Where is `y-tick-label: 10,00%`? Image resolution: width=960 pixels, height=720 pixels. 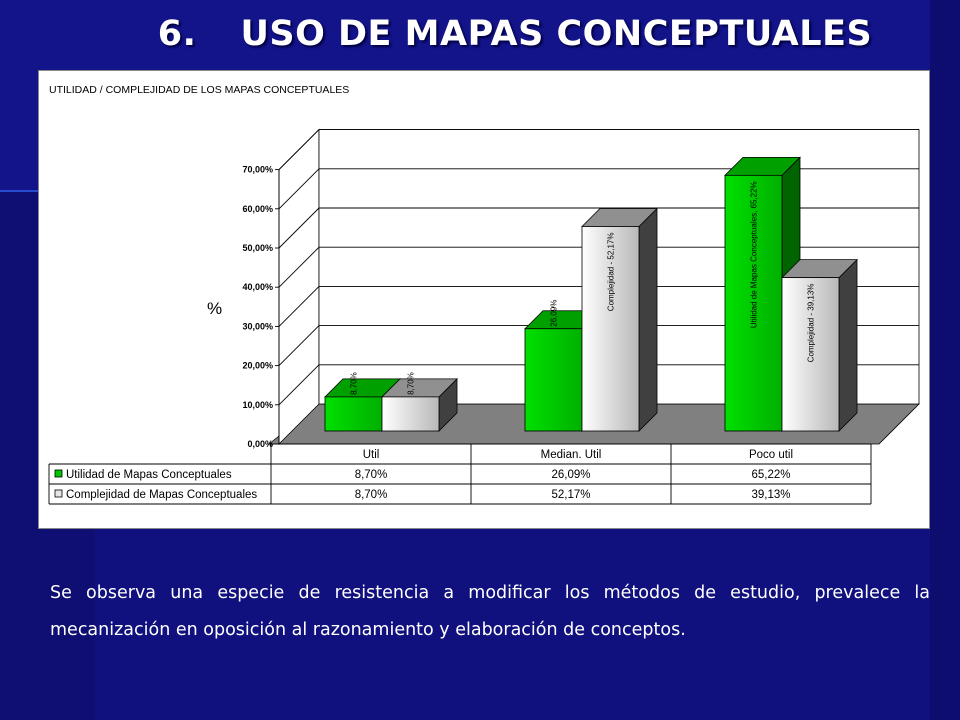 y-tick-label: 10,00% is located at coordinates (257, 405).